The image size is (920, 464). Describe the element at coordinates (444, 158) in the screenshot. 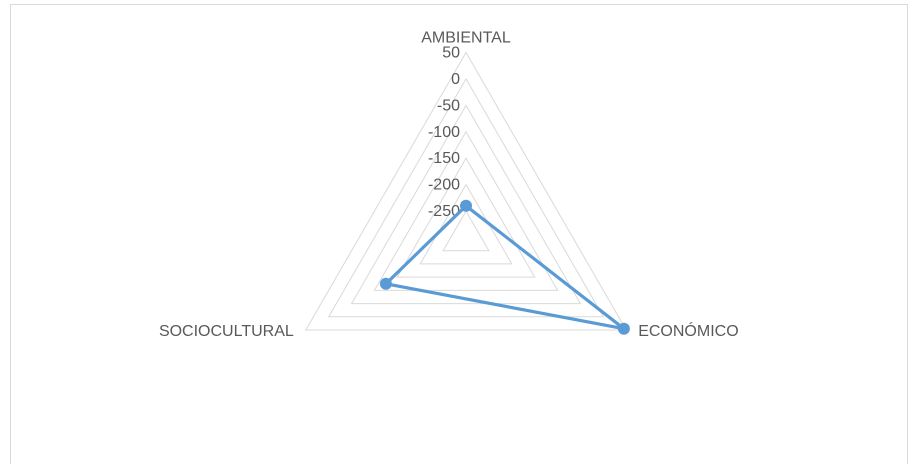

I see `tick-label: -150` at that location.